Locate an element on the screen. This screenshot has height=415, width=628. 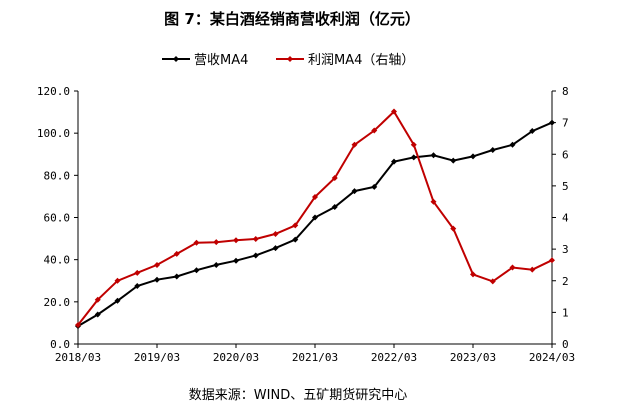
x-tick-label: 2023/03 is located at coordinates (473, 357).